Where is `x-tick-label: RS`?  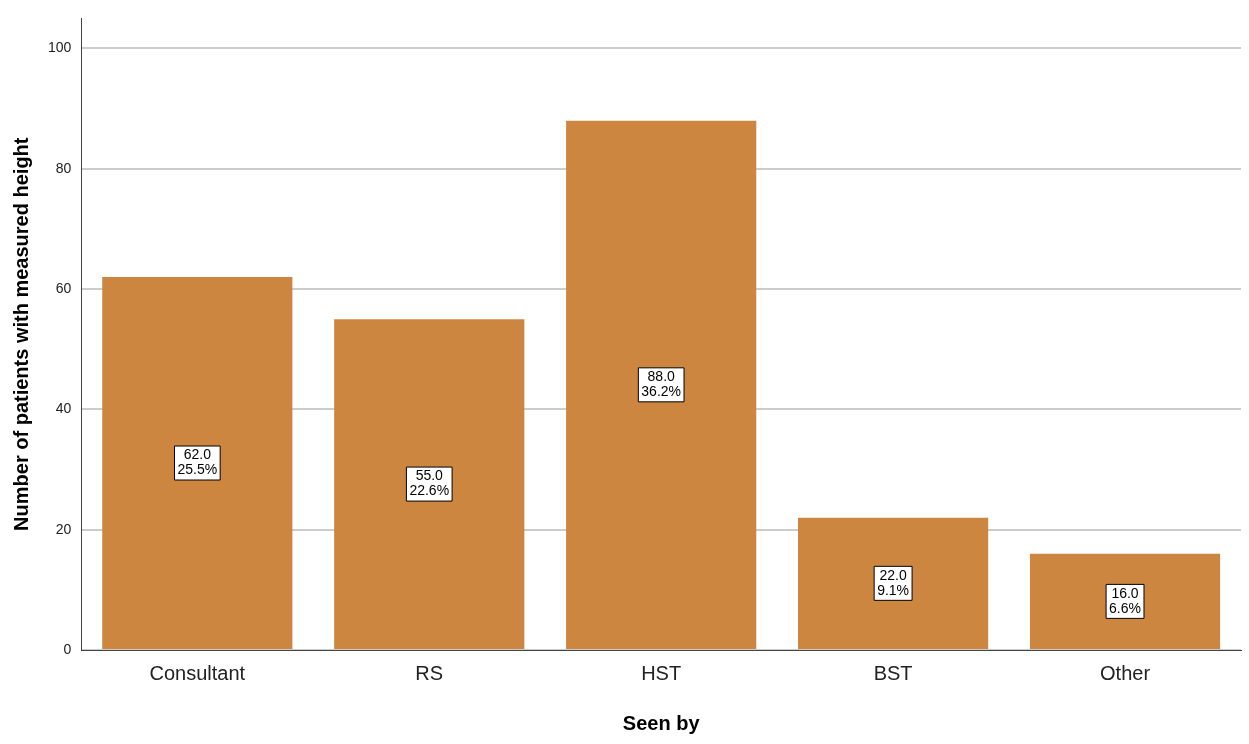
x-tick-label: RS is located at coordinates (429, 672).